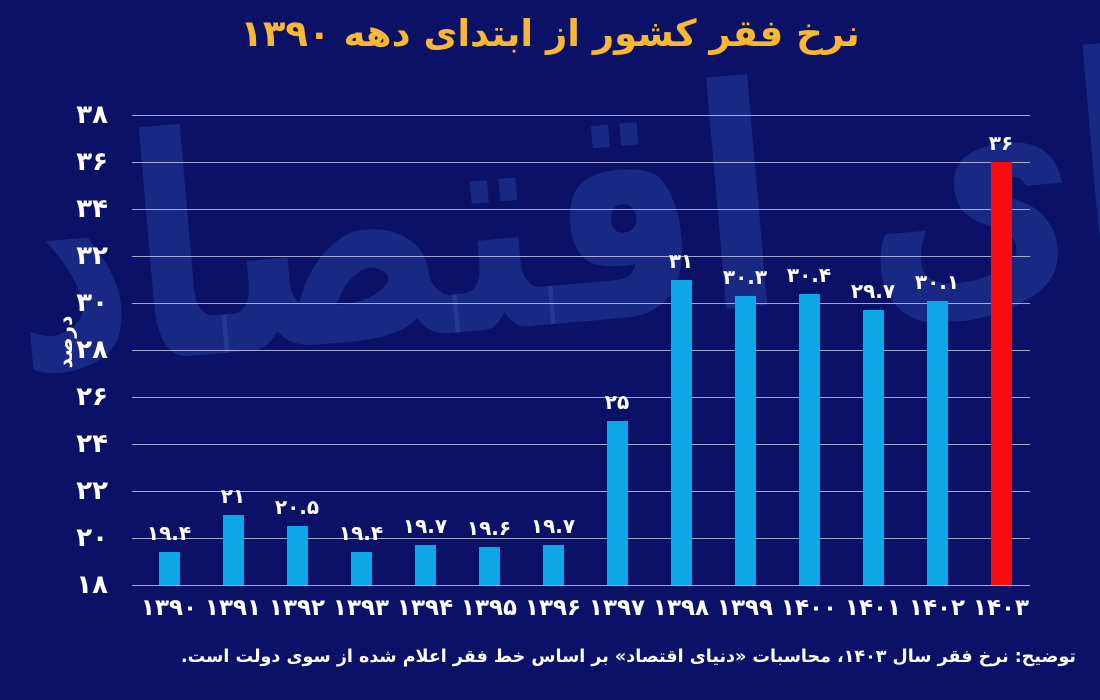  What do you see at coordinates (56, 350) in the screenshot?
I see `y-axis-ticks: ۱۸ ۲۰ ۲۲ ۲۴ ۲۶ ۲۸ ۳۰ ۳۲ ۳۴ ۳۶ ۳۸` at bounding box center [56, 350].